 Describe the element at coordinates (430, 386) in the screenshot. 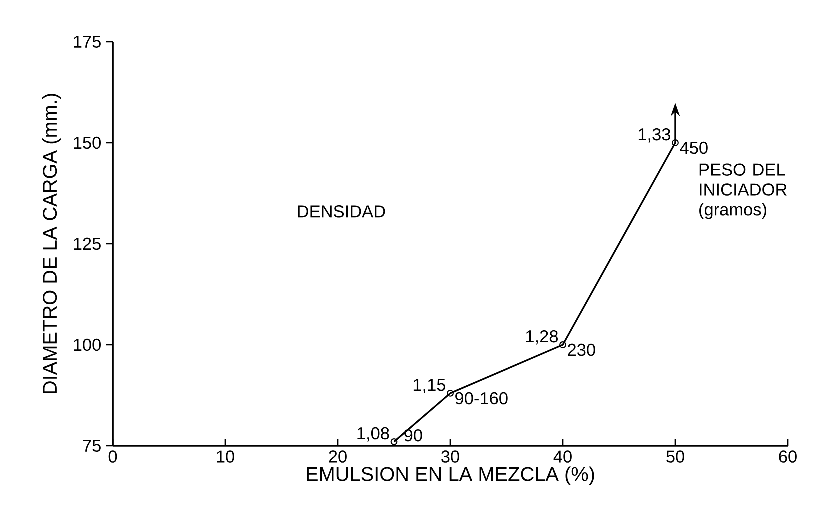

I see `annotation: 1,15` at that location.